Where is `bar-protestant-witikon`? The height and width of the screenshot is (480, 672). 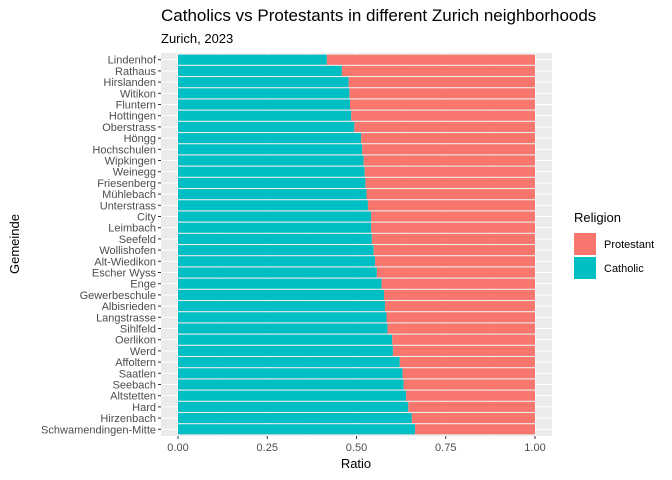 bar-protestant-witikon is located at coordinates (442, 93).